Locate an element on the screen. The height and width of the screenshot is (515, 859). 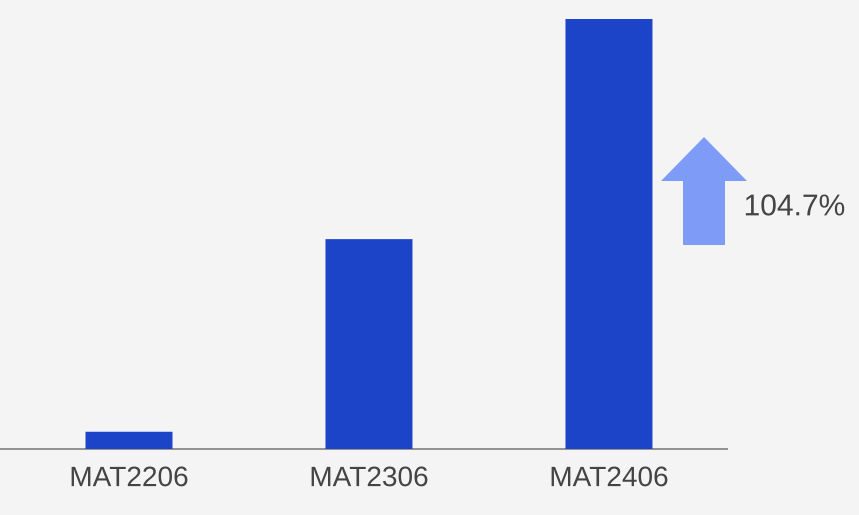
text: 104.7% is located at coordinates (795, 205).